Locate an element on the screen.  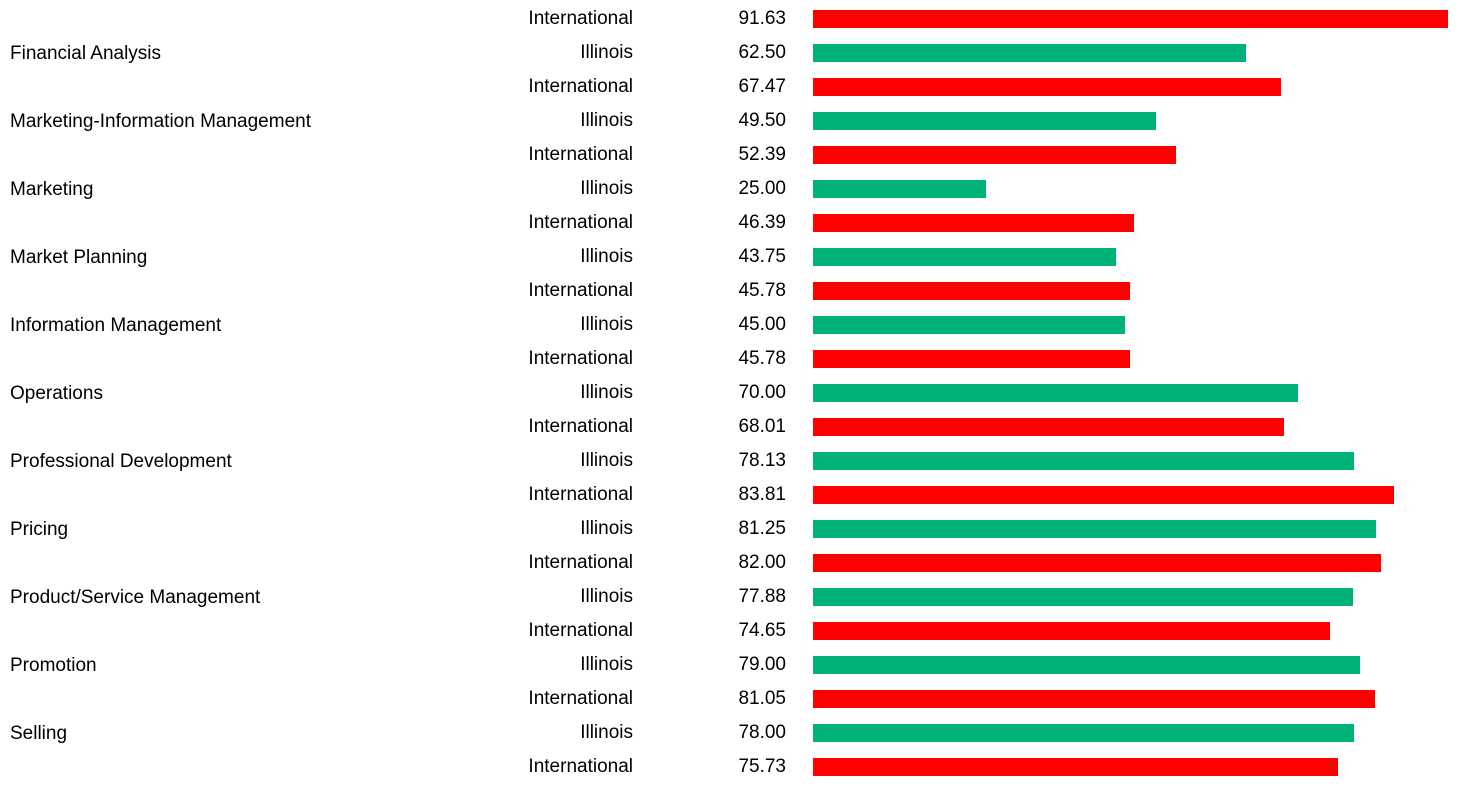
row: International 81.05 is located at coordinates (729, 699).